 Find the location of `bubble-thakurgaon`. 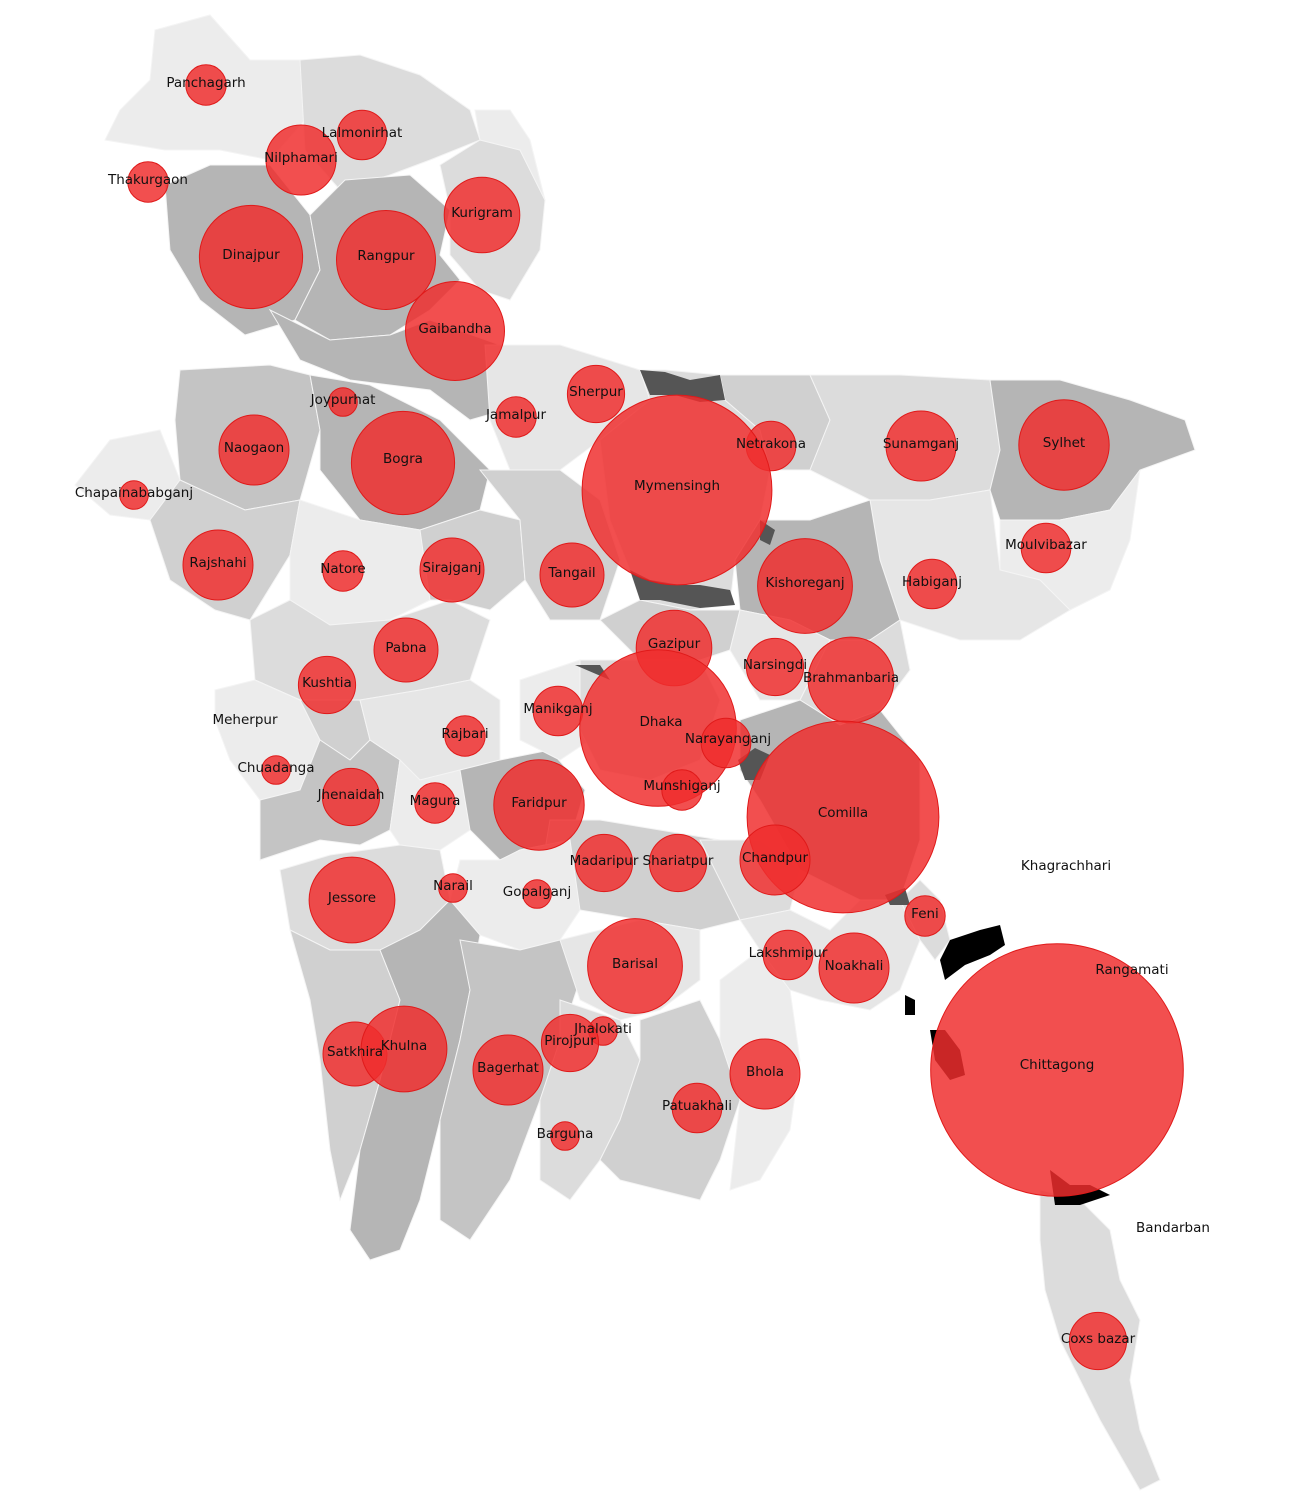

bubble-thakurgaon is located at coordinates (148, 182).